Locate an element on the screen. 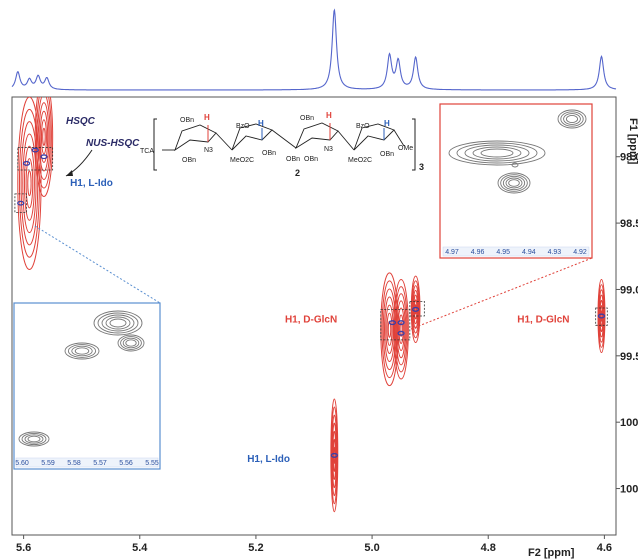  y-tick-label: 100.5 is located at coordinates (629, 490).